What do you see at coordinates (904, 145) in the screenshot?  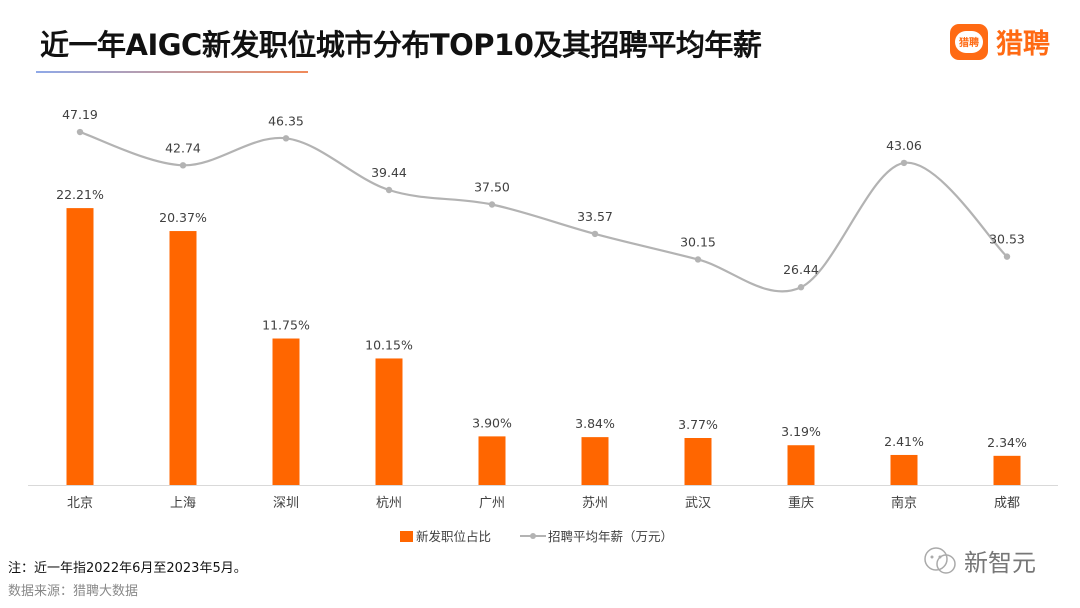 I see `line-label: 43.06` at bounding box center [904, 145].